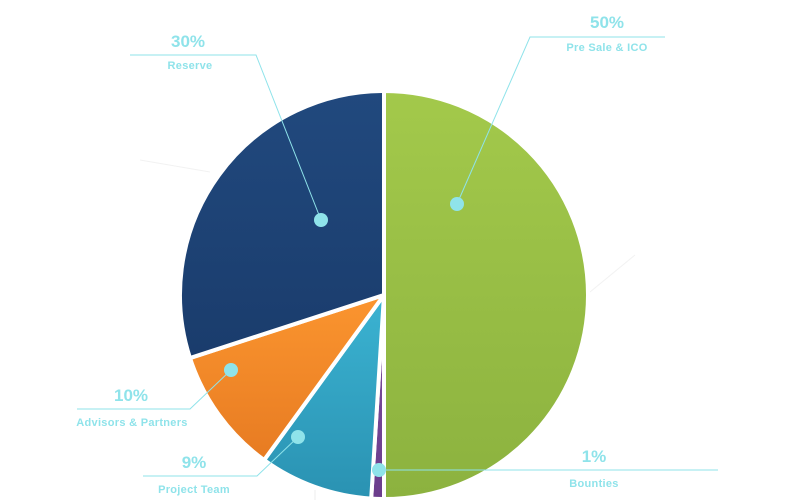 The height and width of the screenshot is (500, 810). Describe the element at coordinates (379, 470) in the screenshot. I see `leader-dot-bounties` at that location.